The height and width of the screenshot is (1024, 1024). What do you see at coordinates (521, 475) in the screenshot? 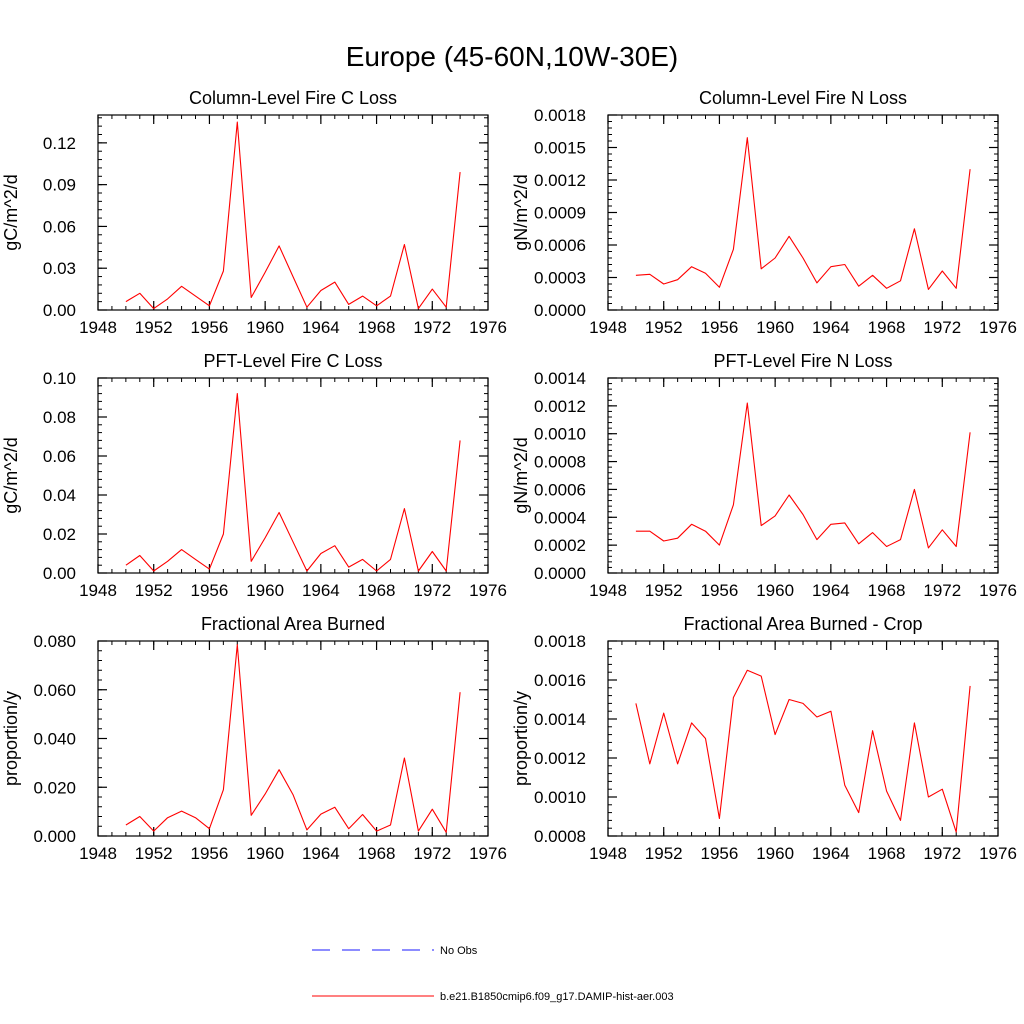
I see `y-axis-label: gN/m^2/d` at bounding box center [521, 475].